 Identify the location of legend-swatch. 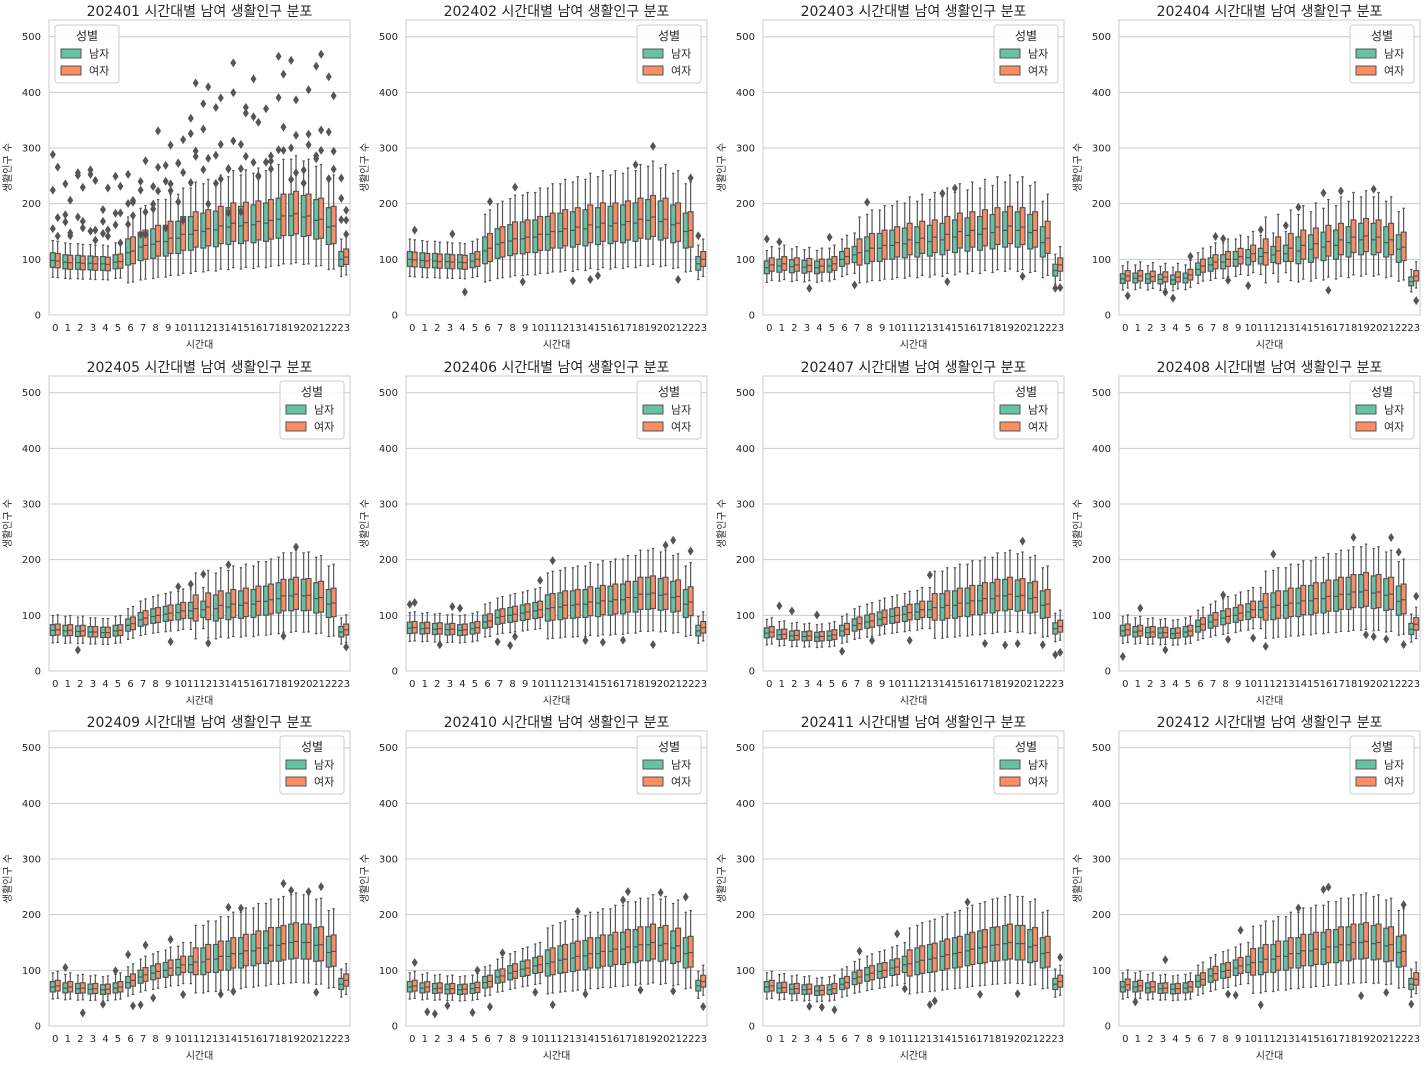
(71, 70).